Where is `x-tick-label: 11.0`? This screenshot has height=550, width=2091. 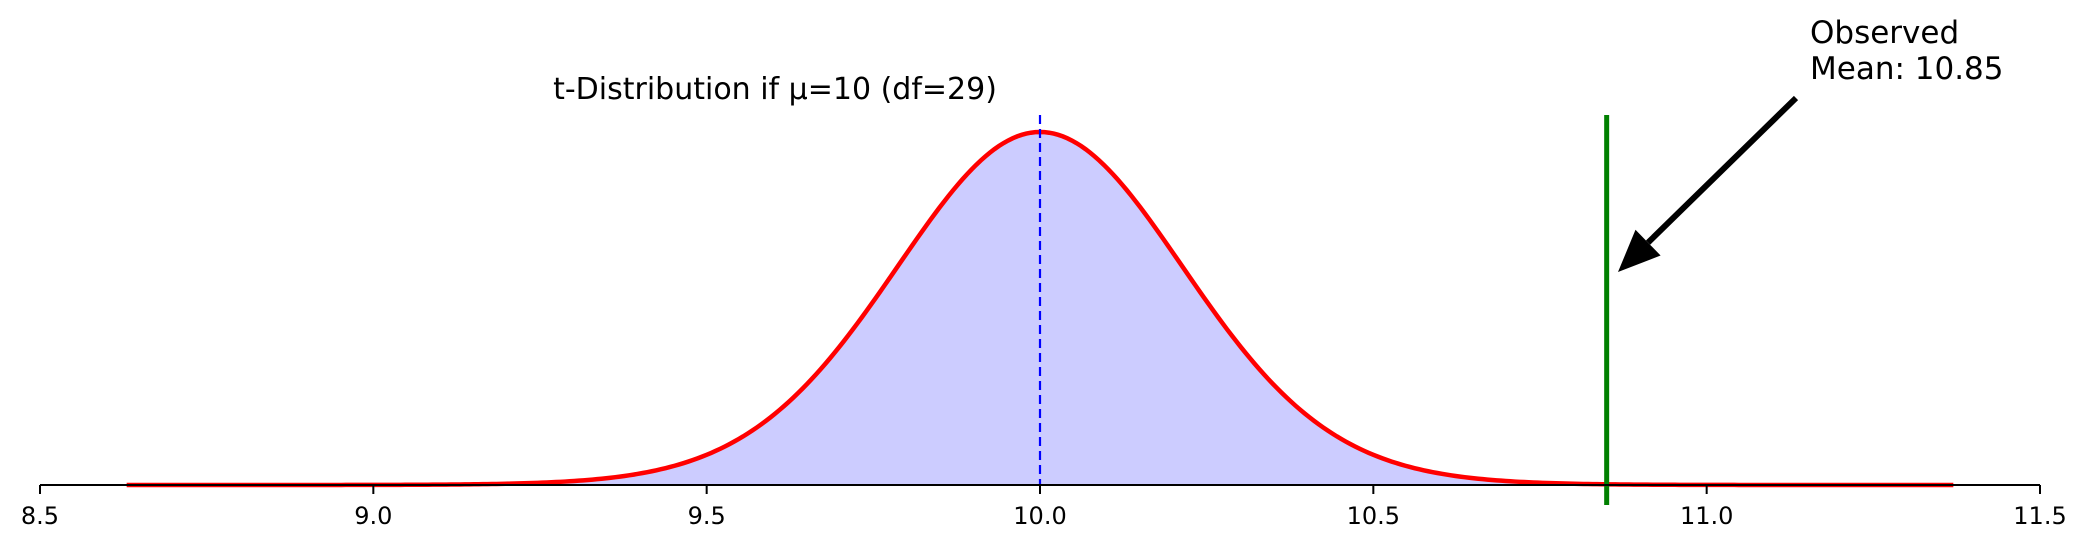
x-tick-label: 11.0 is located at coordinates (1706, 516).